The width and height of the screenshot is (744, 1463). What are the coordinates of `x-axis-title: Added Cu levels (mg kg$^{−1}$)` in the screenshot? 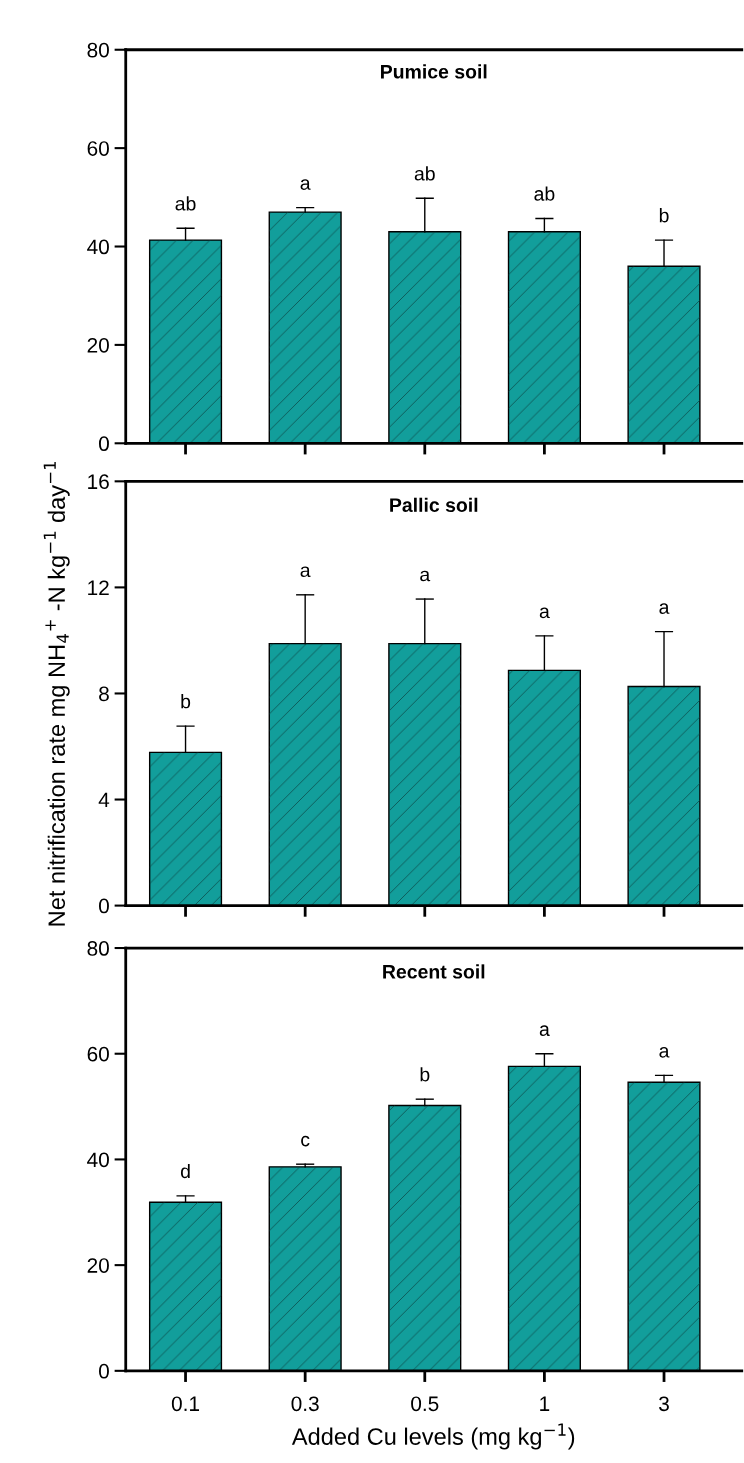 It's located at (433, 1436).